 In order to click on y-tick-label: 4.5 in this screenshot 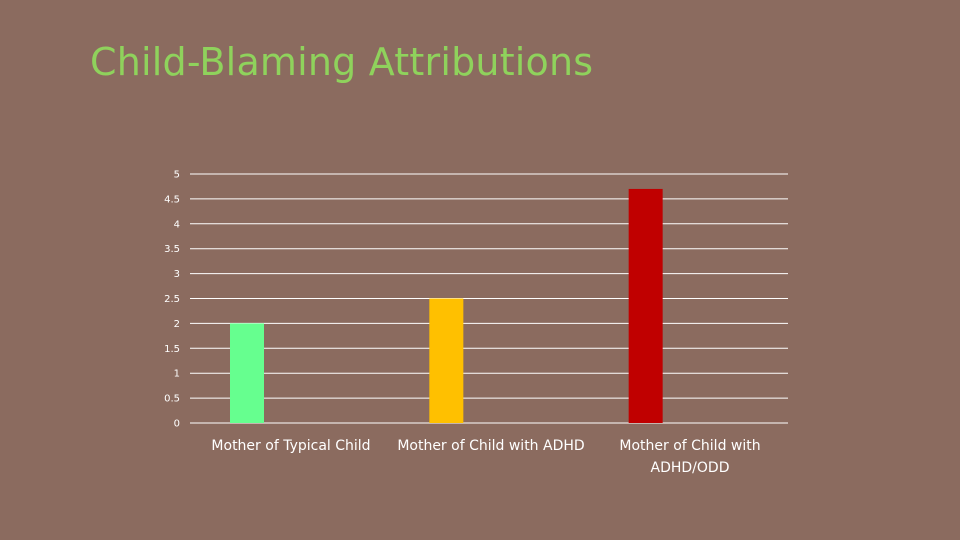, I will do `click(172, 199)`.